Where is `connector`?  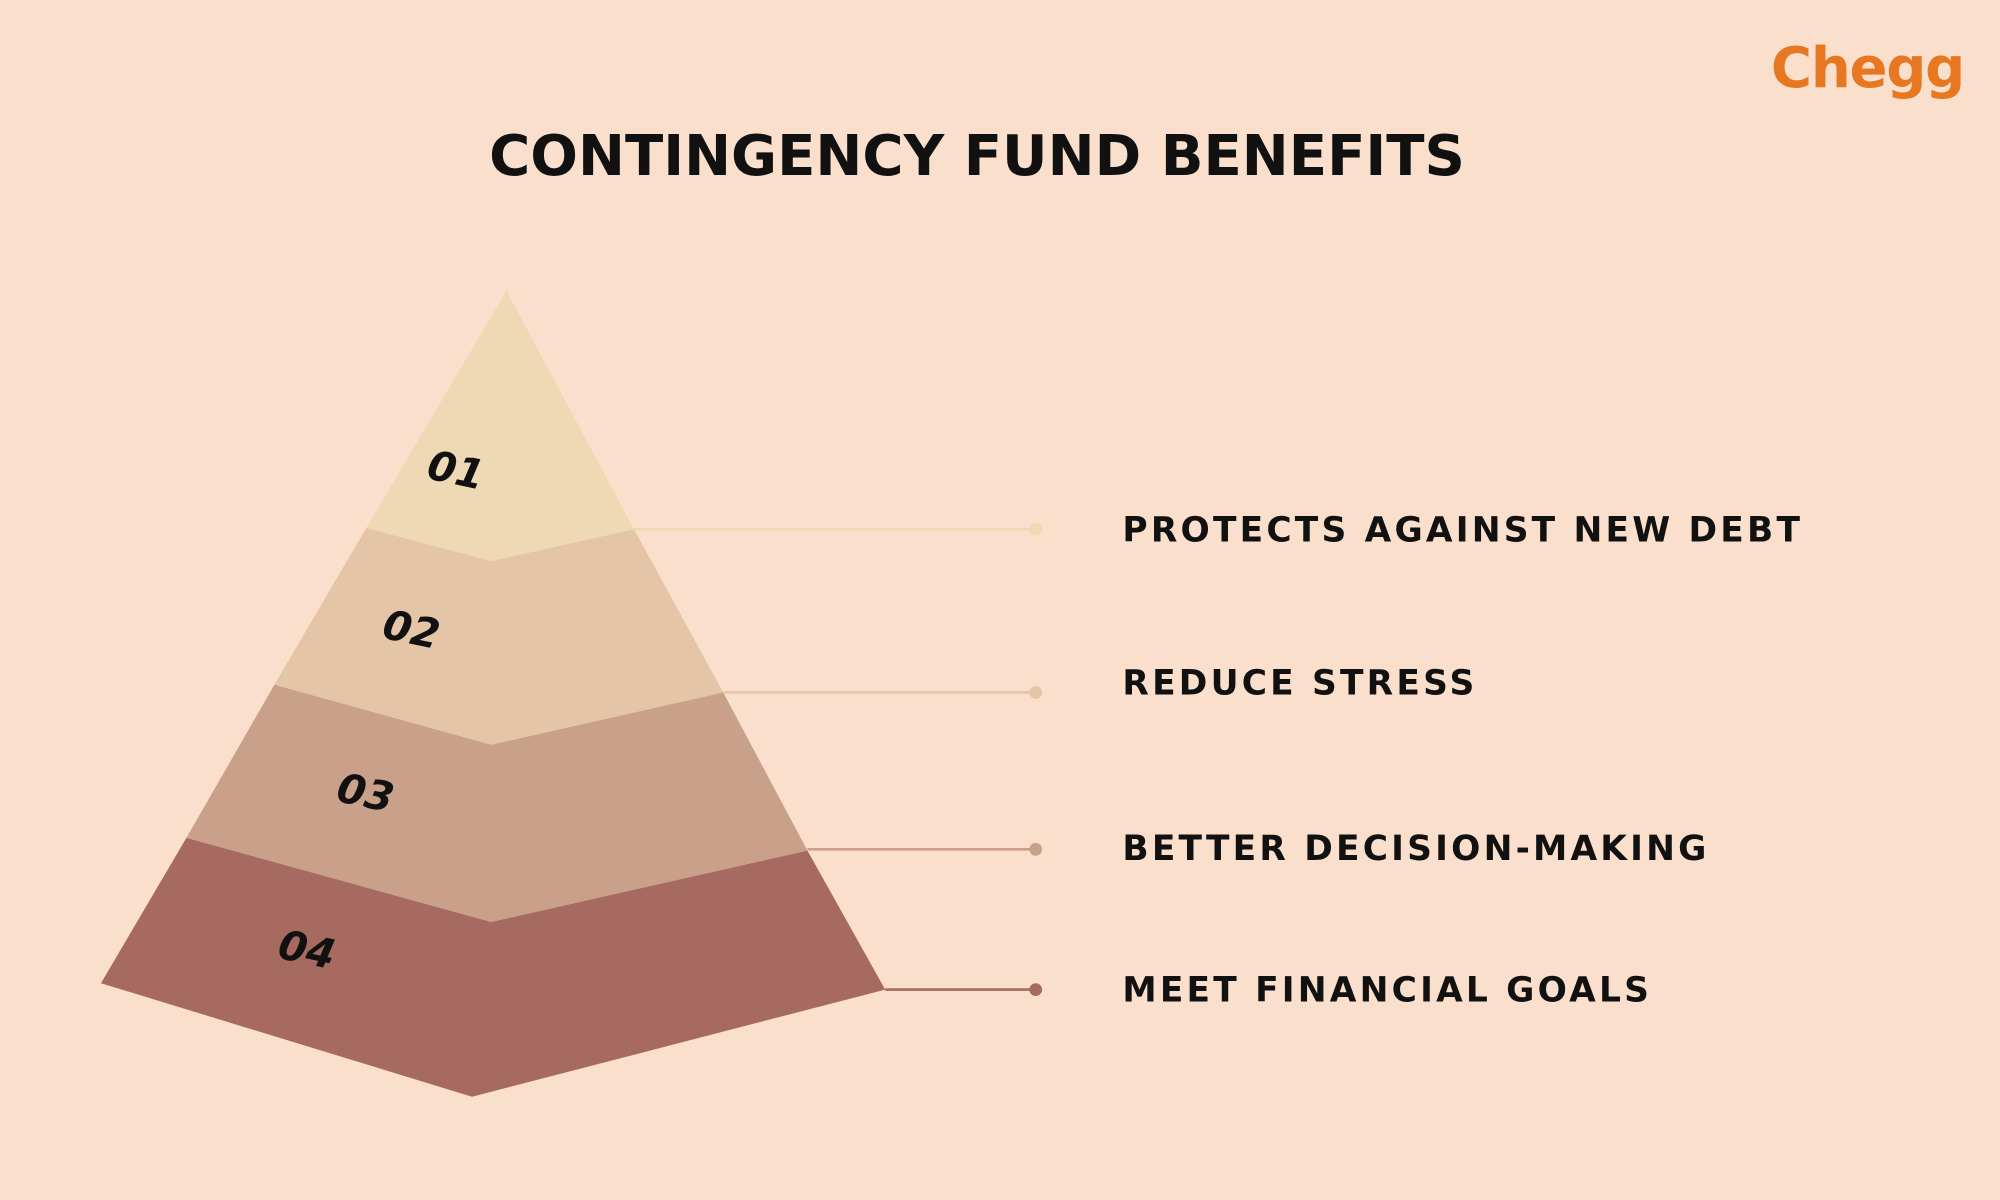
connector is located at coordinates (838, 759).